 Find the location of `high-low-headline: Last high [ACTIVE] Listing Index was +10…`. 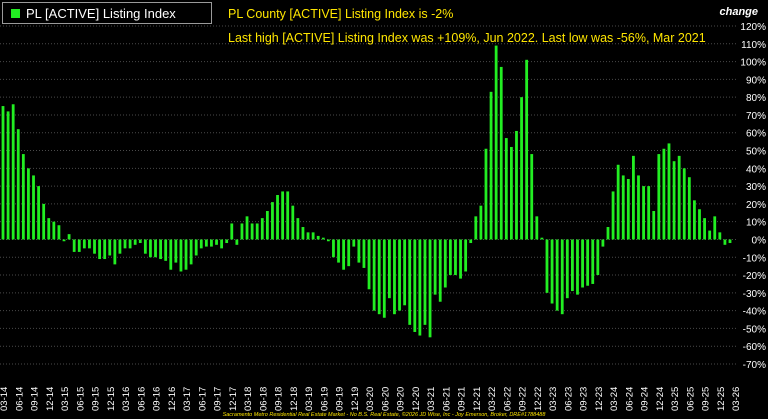

high-low-headline: Last high [ACTIVE] Listing Index was +10… is located at coordinates (467, 38).